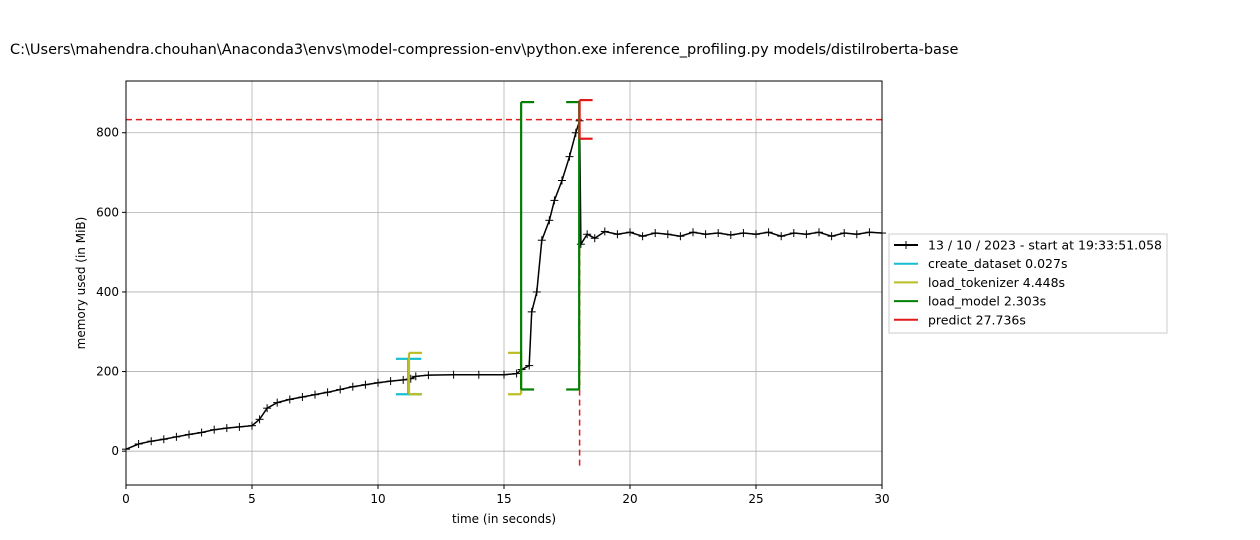 Image resolution: width=1260 pixels, height=540 pixels. I want to click on y-tick-label: 800, so click(107, 133).